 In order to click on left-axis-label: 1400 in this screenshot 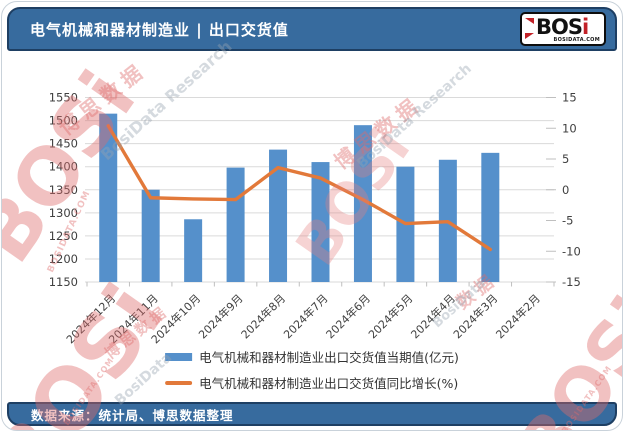, I will do `click(63, 167)`.